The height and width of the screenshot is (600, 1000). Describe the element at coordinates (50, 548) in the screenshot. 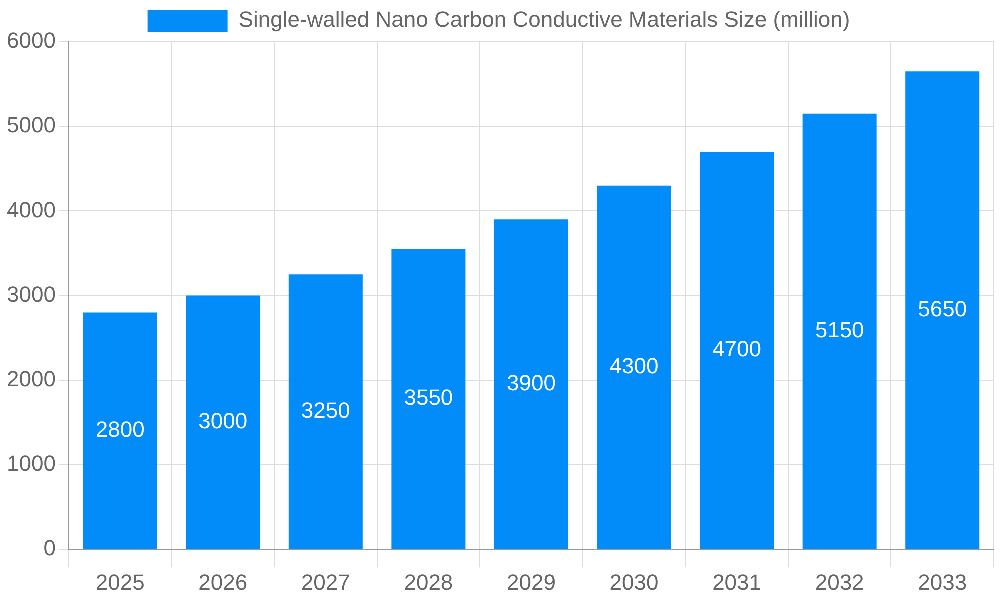

I see `y-tick-label: 0` at that location.